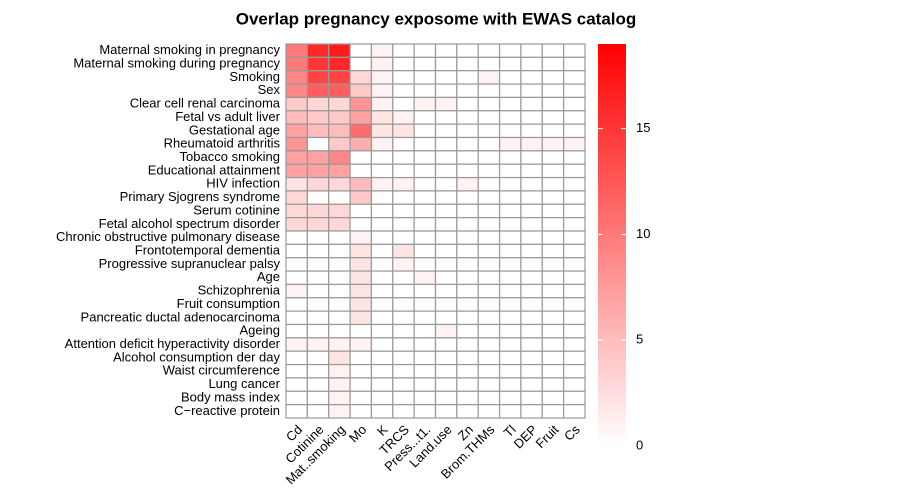 Image resolution: width=921 pixels, height=504 pixels. Describe the element at coordinates (214, 169) in the screenshot. I see `row-label: Educational attainment` at that location.